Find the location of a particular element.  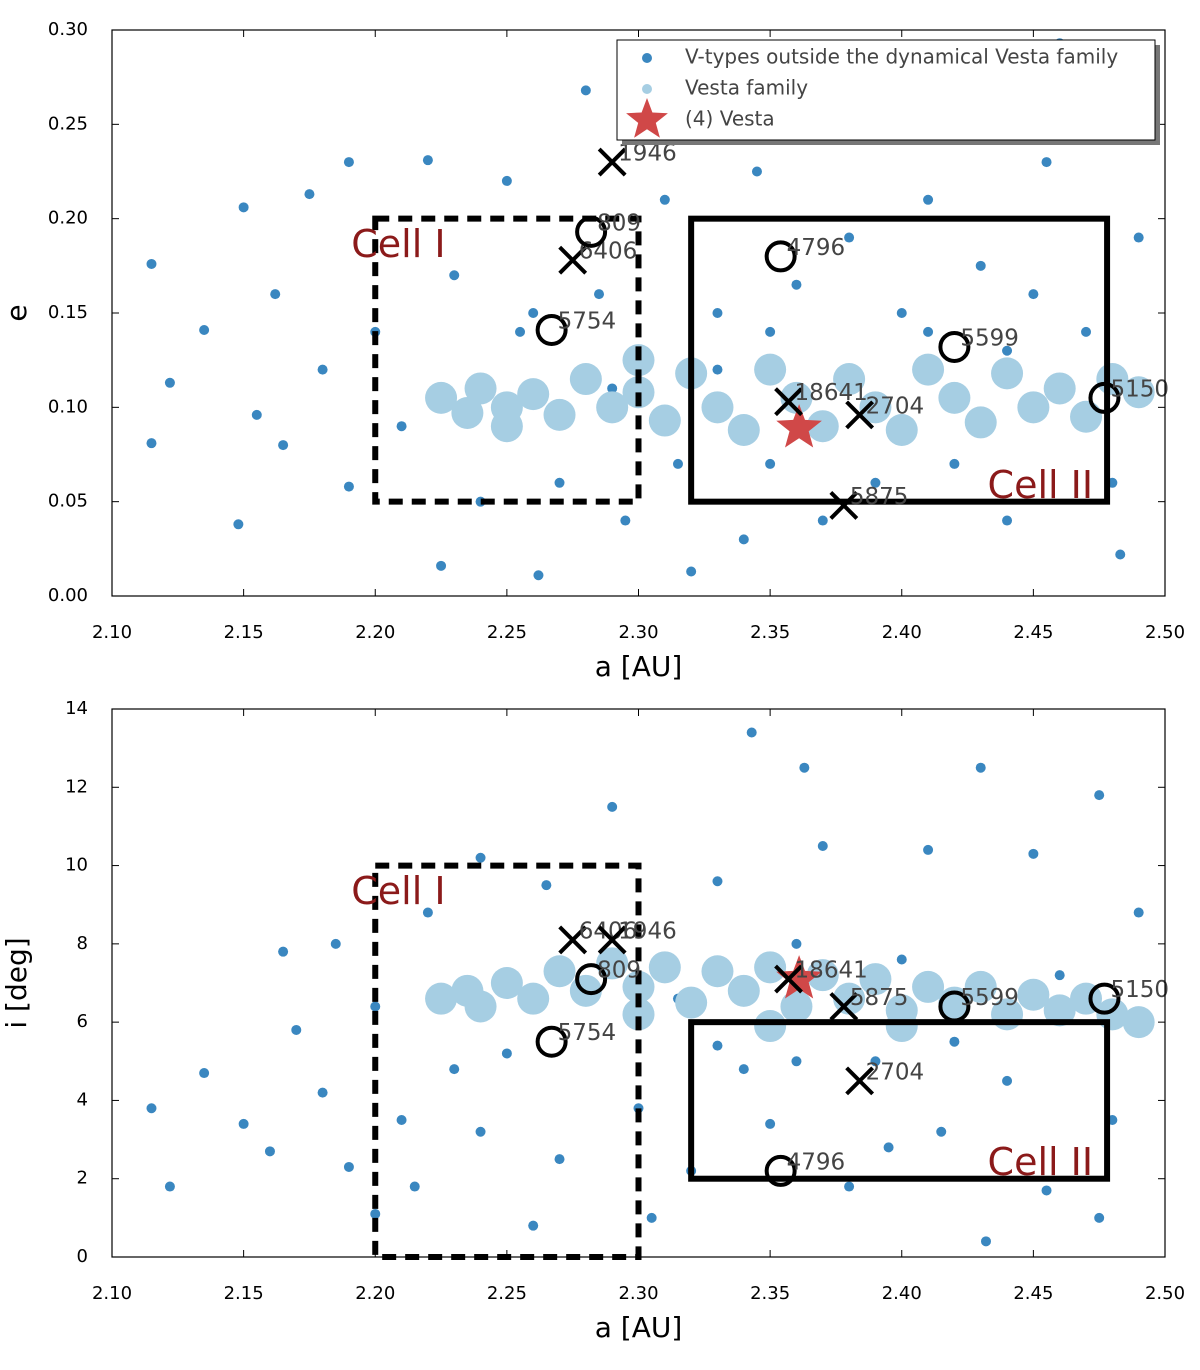

y-tick-label: 2 is located at coordinates (82, 1178).